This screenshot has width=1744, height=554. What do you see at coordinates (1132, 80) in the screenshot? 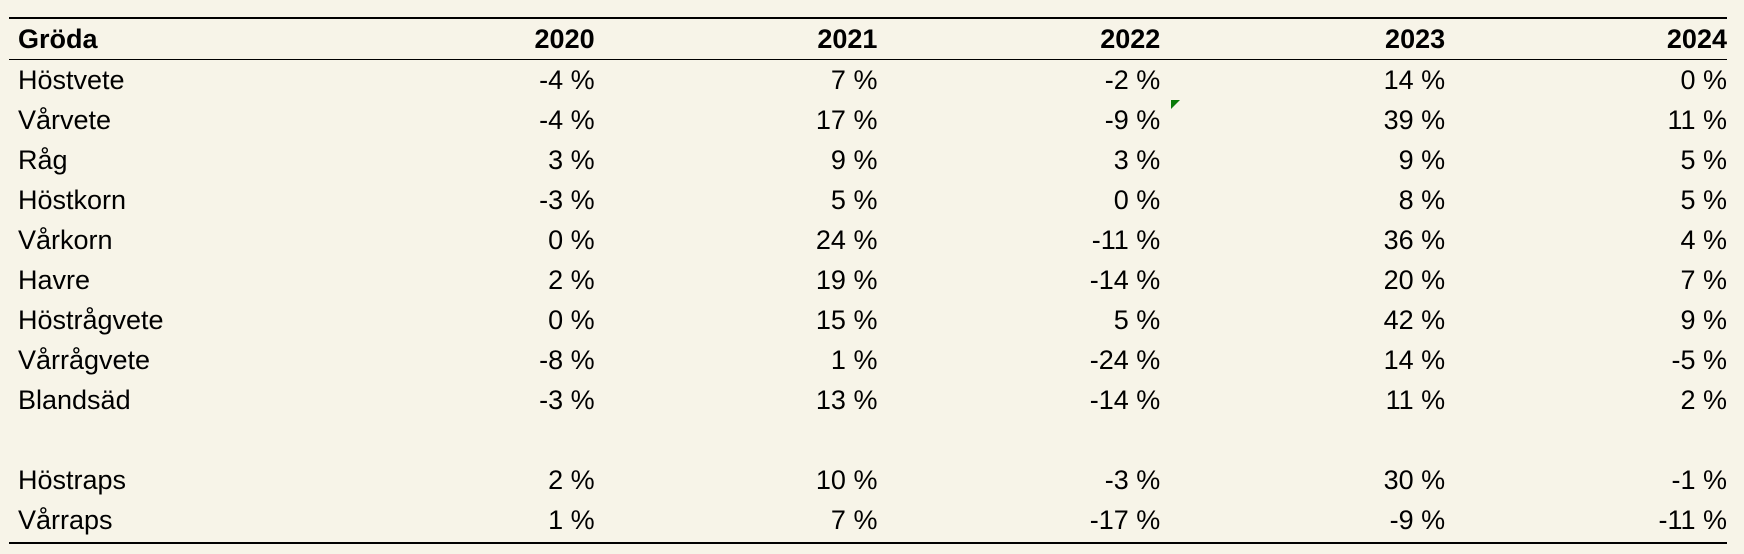
I see `table-cell: -2 %` at bounding box center [1132, 80].